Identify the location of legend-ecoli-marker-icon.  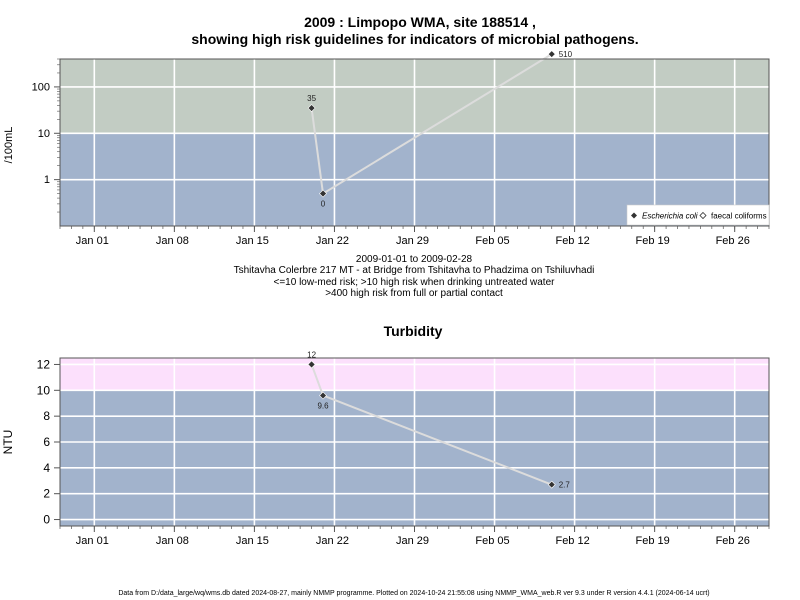
(634, 215).